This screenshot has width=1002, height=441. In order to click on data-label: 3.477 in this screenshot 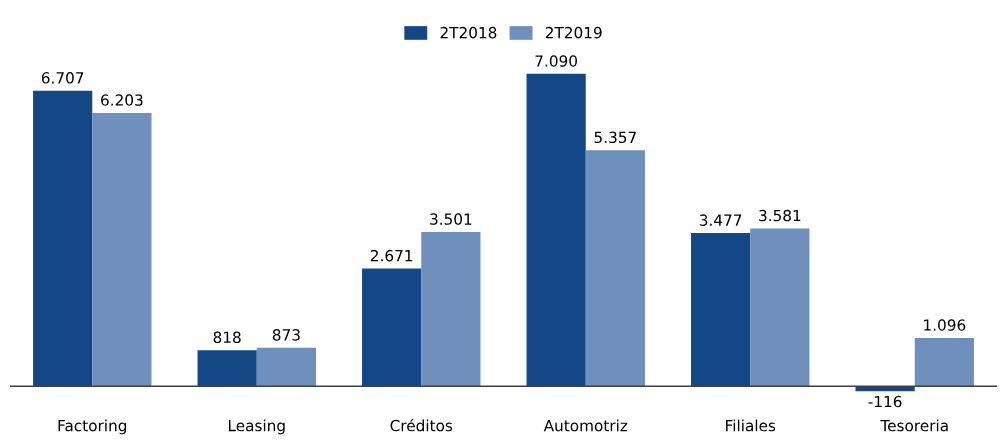, I will do `click(720, 220)`.